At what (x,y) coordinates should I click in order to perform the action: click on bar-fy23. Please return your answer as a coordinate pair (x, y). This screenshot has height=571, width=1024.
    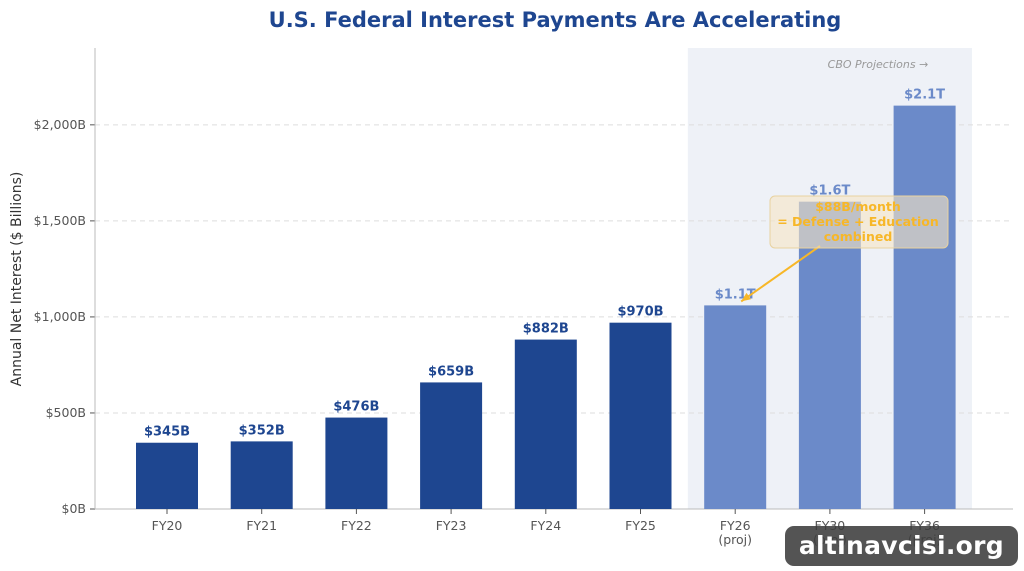
    Looking at the image, I should click on (451, 445).